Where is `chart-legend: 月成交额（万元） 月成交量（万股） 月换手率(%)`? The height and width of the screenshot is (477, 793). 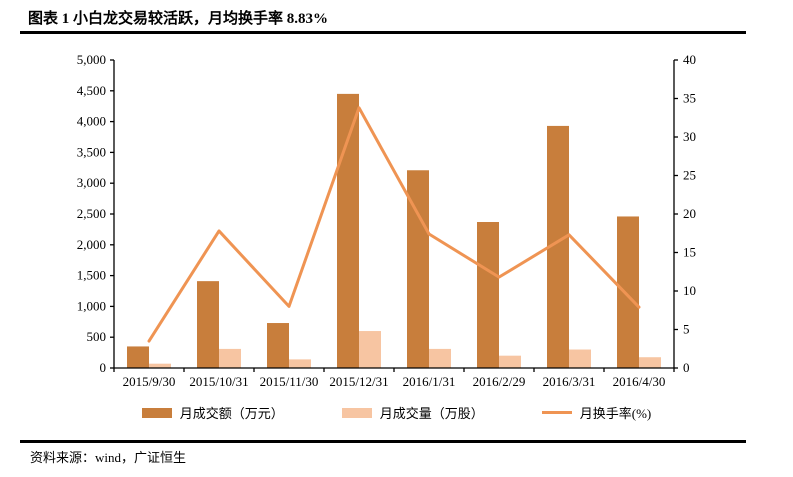 chart-legend: 月成交额（万元） 月成交量（万股） 月换手率(%) is located at coordinates (396, 412).